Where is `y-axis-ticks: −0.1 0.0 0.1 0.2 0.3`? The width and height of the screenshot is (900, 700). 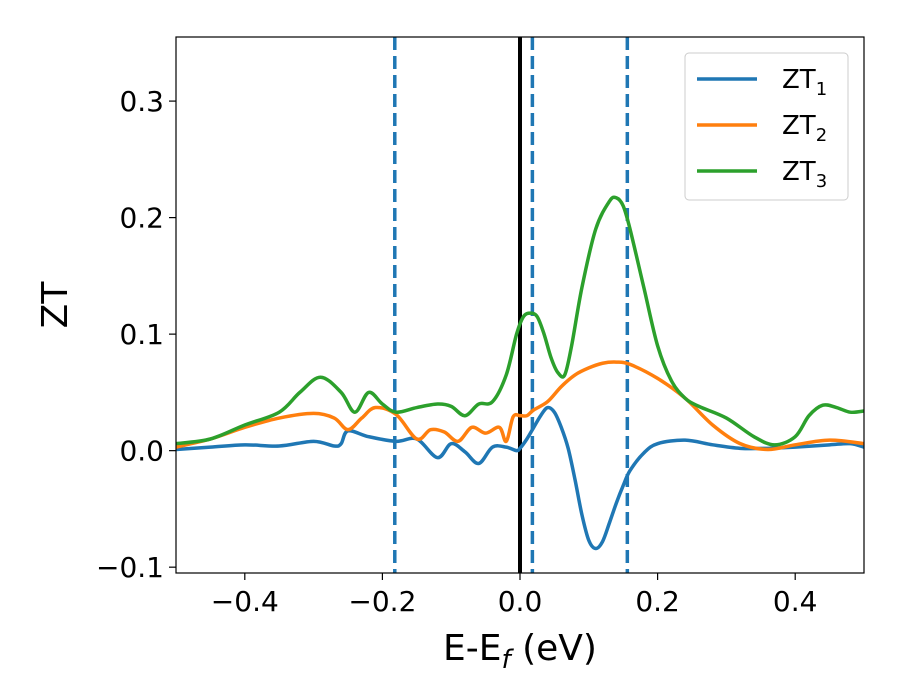 y-axis-ticks: −0.1 0.0 0.1 0.2 0.3 is located at coordinates (136, 334).